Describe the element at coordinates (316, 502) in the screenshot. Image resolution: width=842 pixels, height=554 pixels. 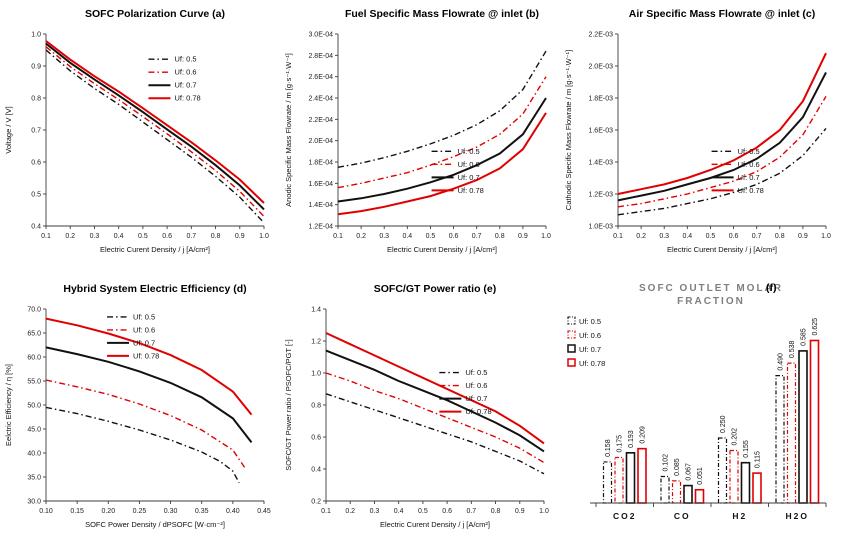
I see `y-tick-label: 0.2` at that location.